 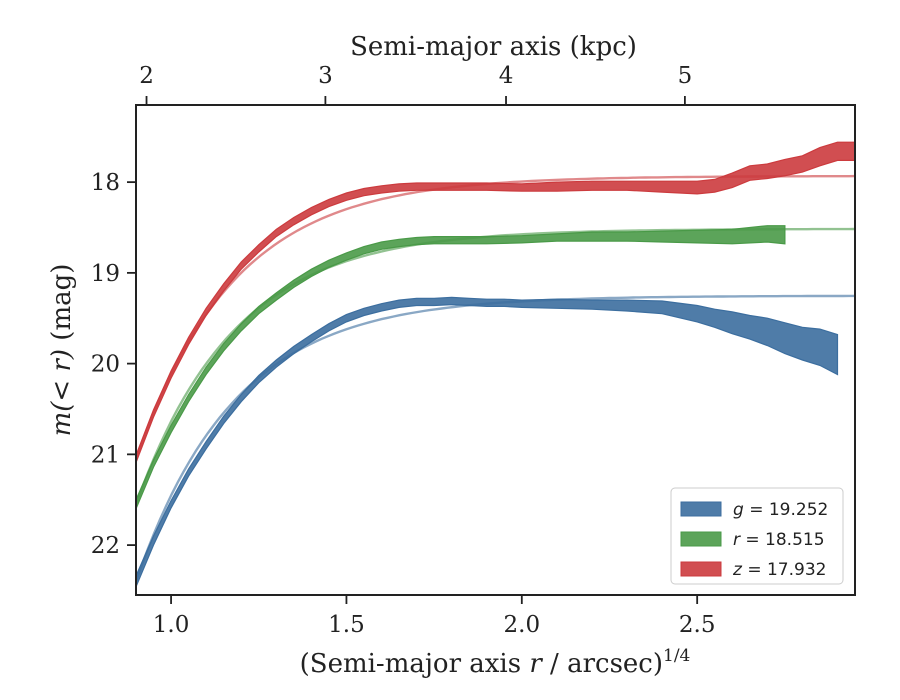 What do you see at coordinates (506, 76) in the screenshot?
I see `top-tick-label: 4` at bounding box center [506, 76].